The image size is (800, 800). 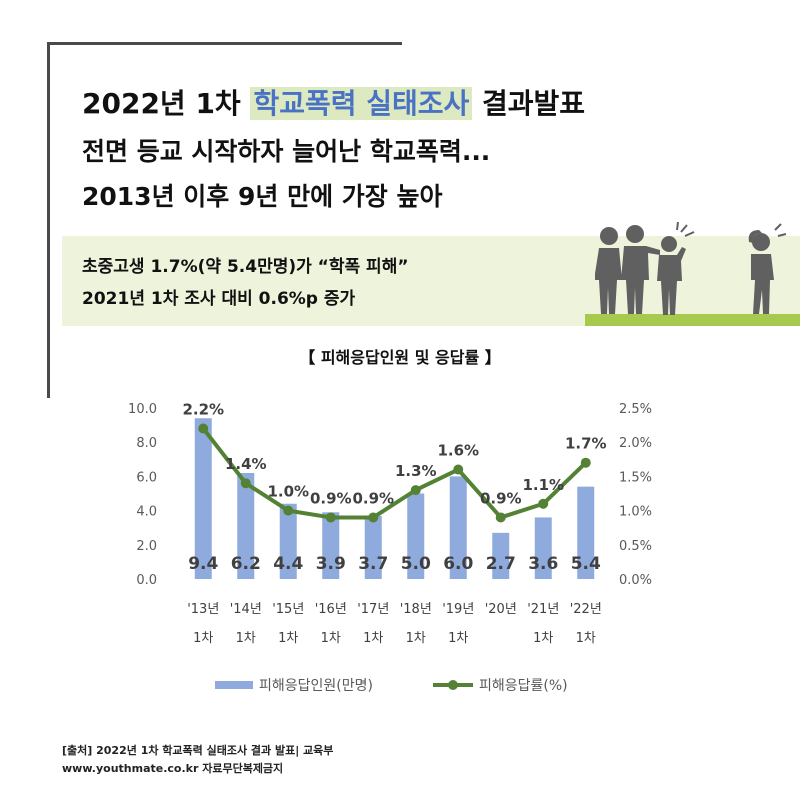 What do you see at coordinates (373, 609) in the screenshot?
I see `x-tick-label: '17년` at bounding box center [373, 609].